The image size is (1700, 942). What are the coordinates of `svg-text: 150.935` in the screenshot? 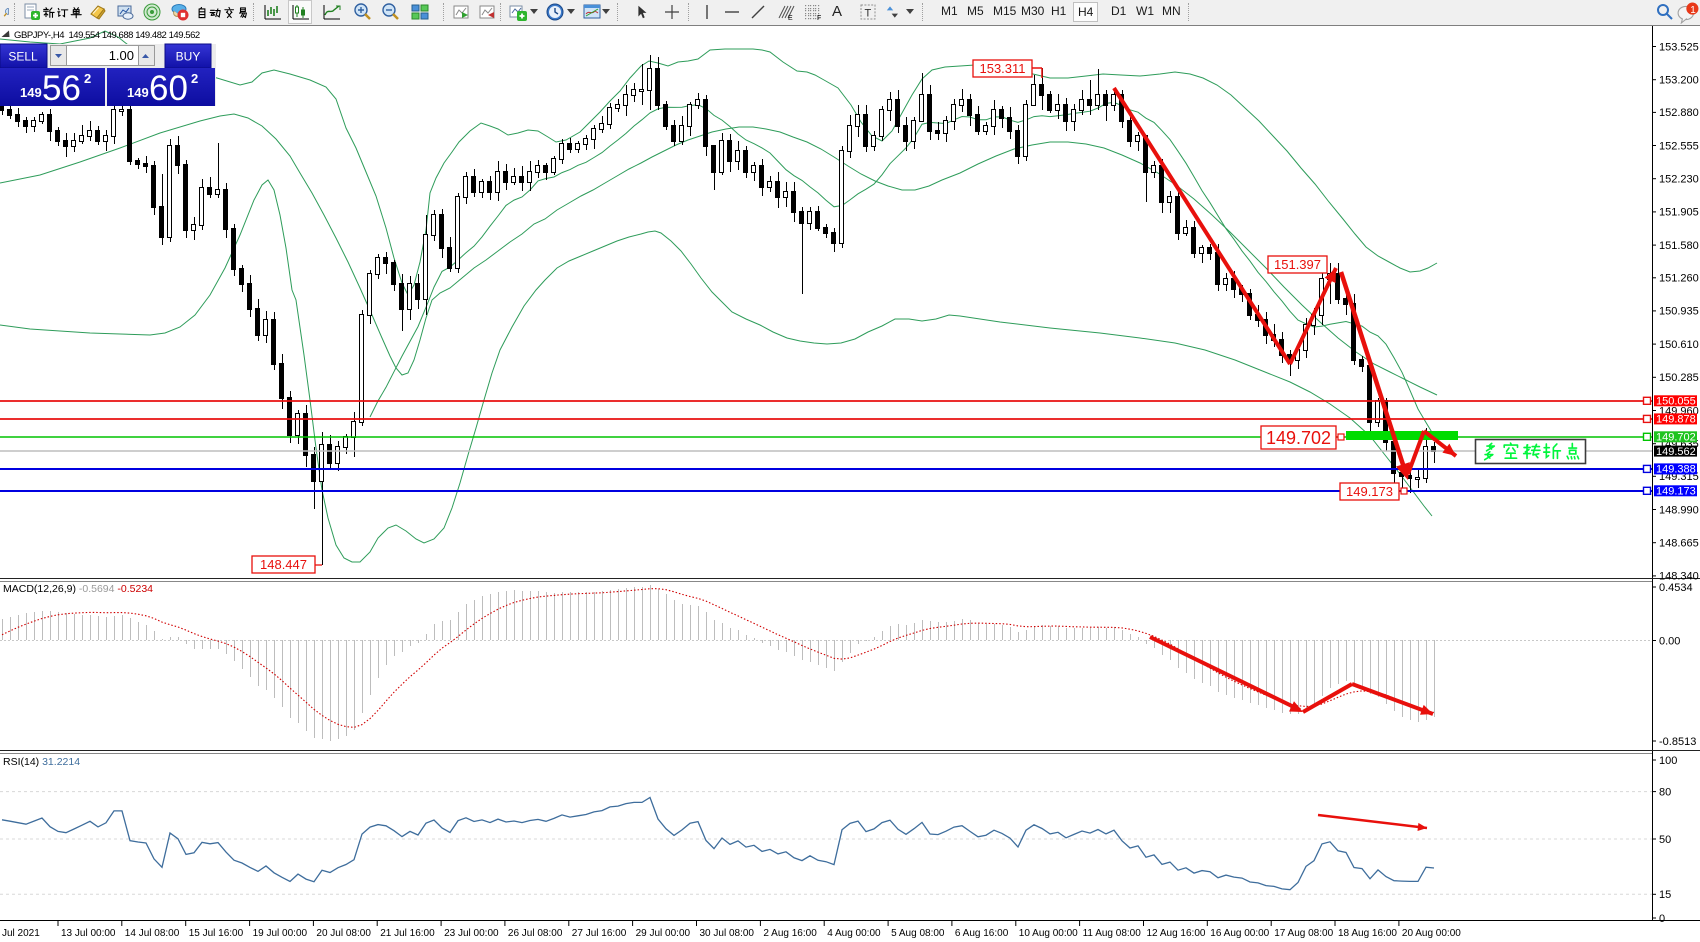 It's located at (1679, 312).